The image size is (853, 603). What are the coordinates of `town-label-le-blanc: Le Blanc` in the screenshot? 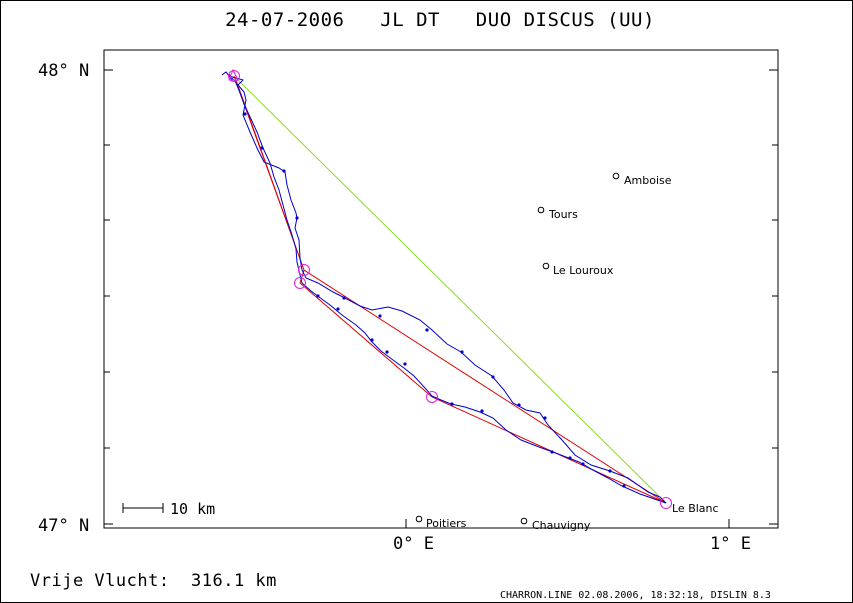 It's located at (695, 508).